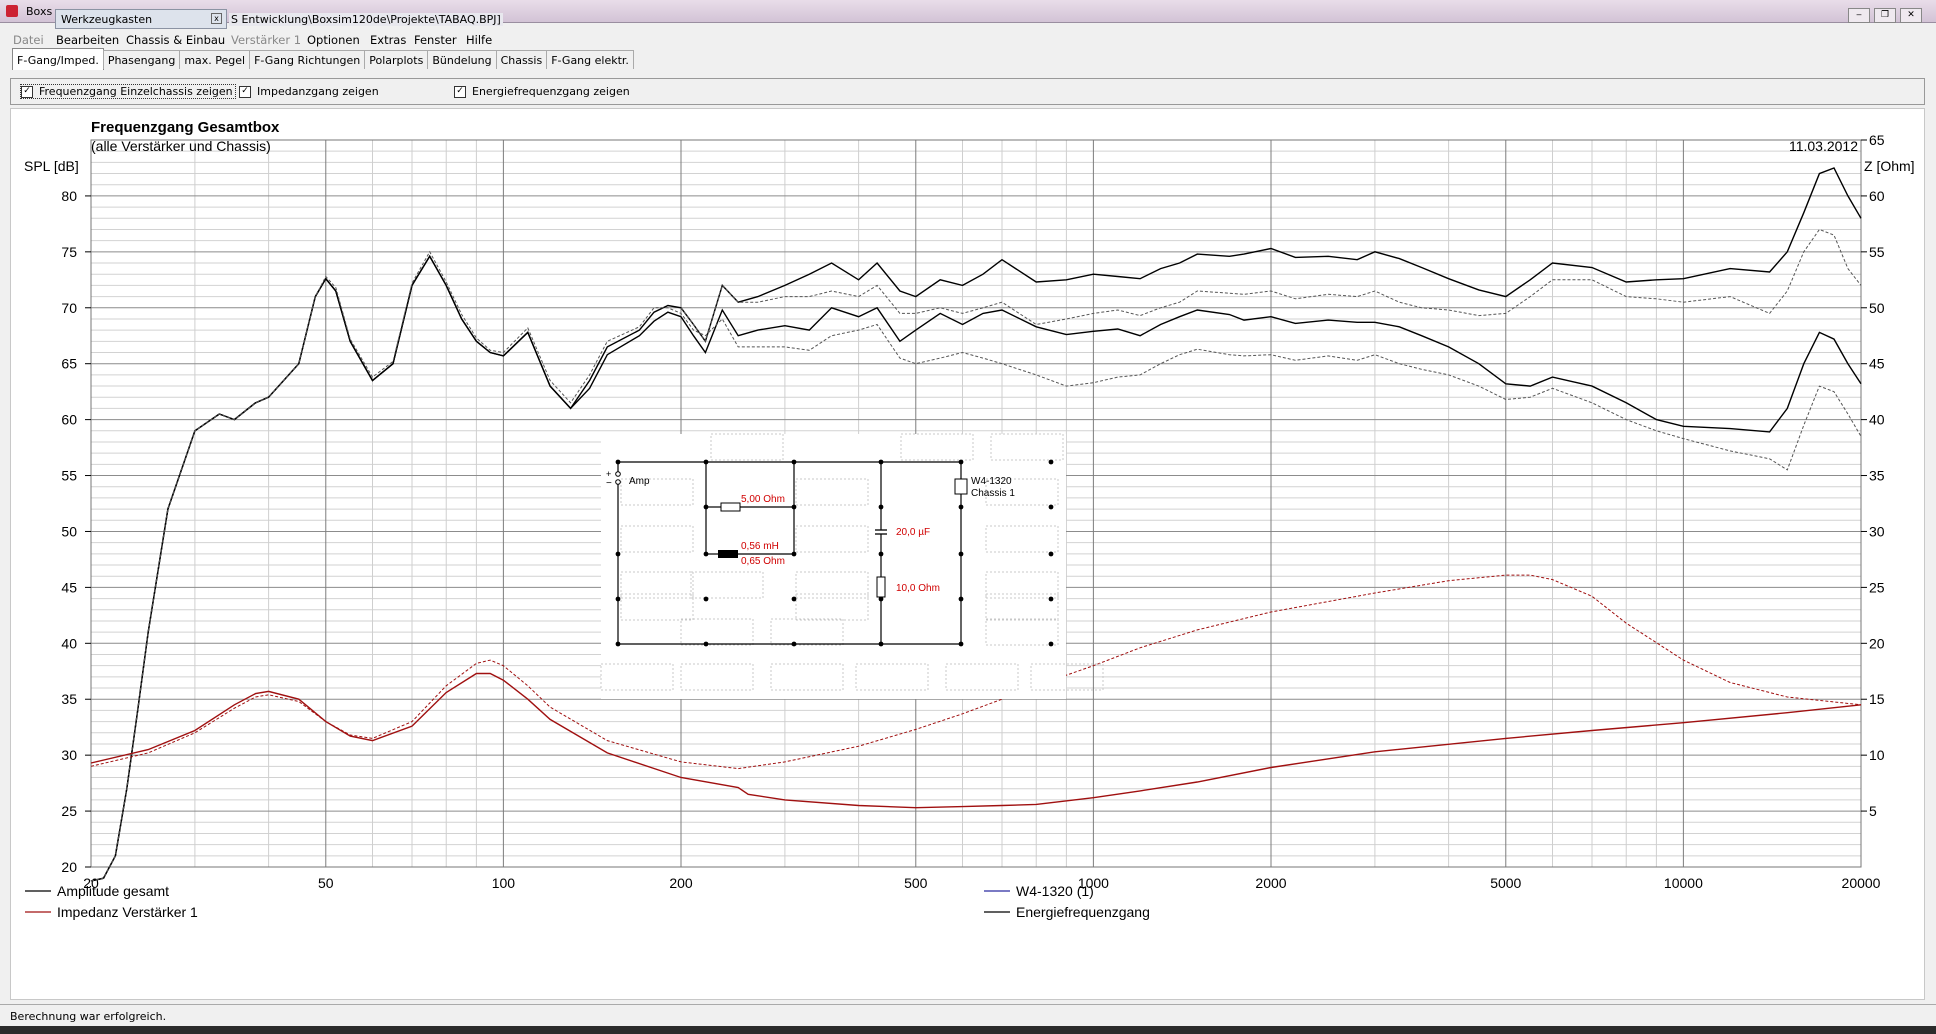  What do you see at coordinates (396, 59) in the screenshot?
I see `tab-polarplots: Polarplots` at bounding box center [396, 59].